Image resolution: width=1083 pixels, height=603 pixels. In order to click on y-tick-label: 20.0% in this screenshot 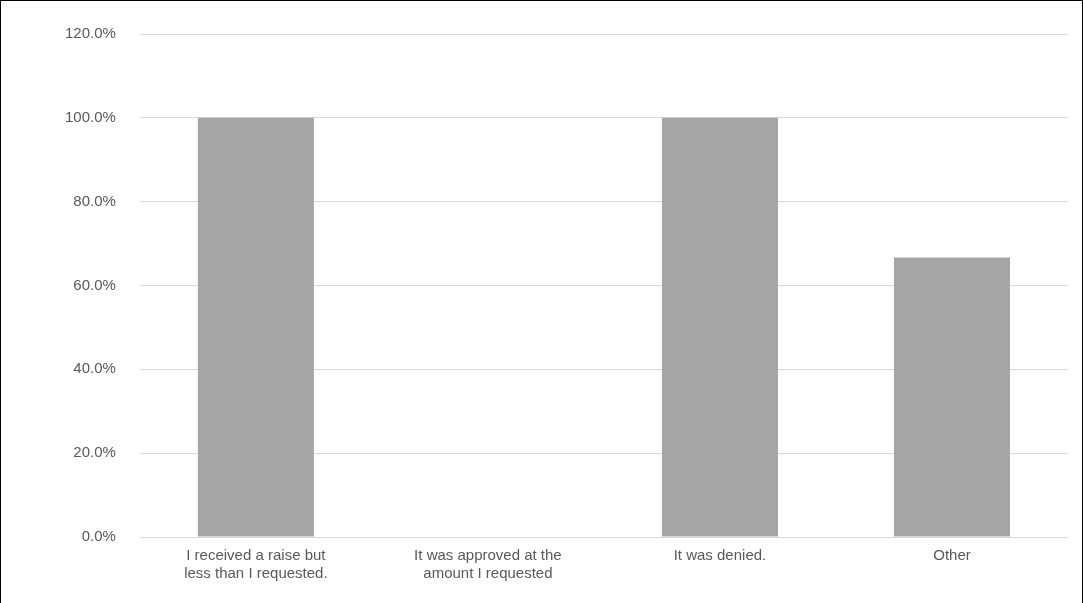, I will do `click(94, 452)`.